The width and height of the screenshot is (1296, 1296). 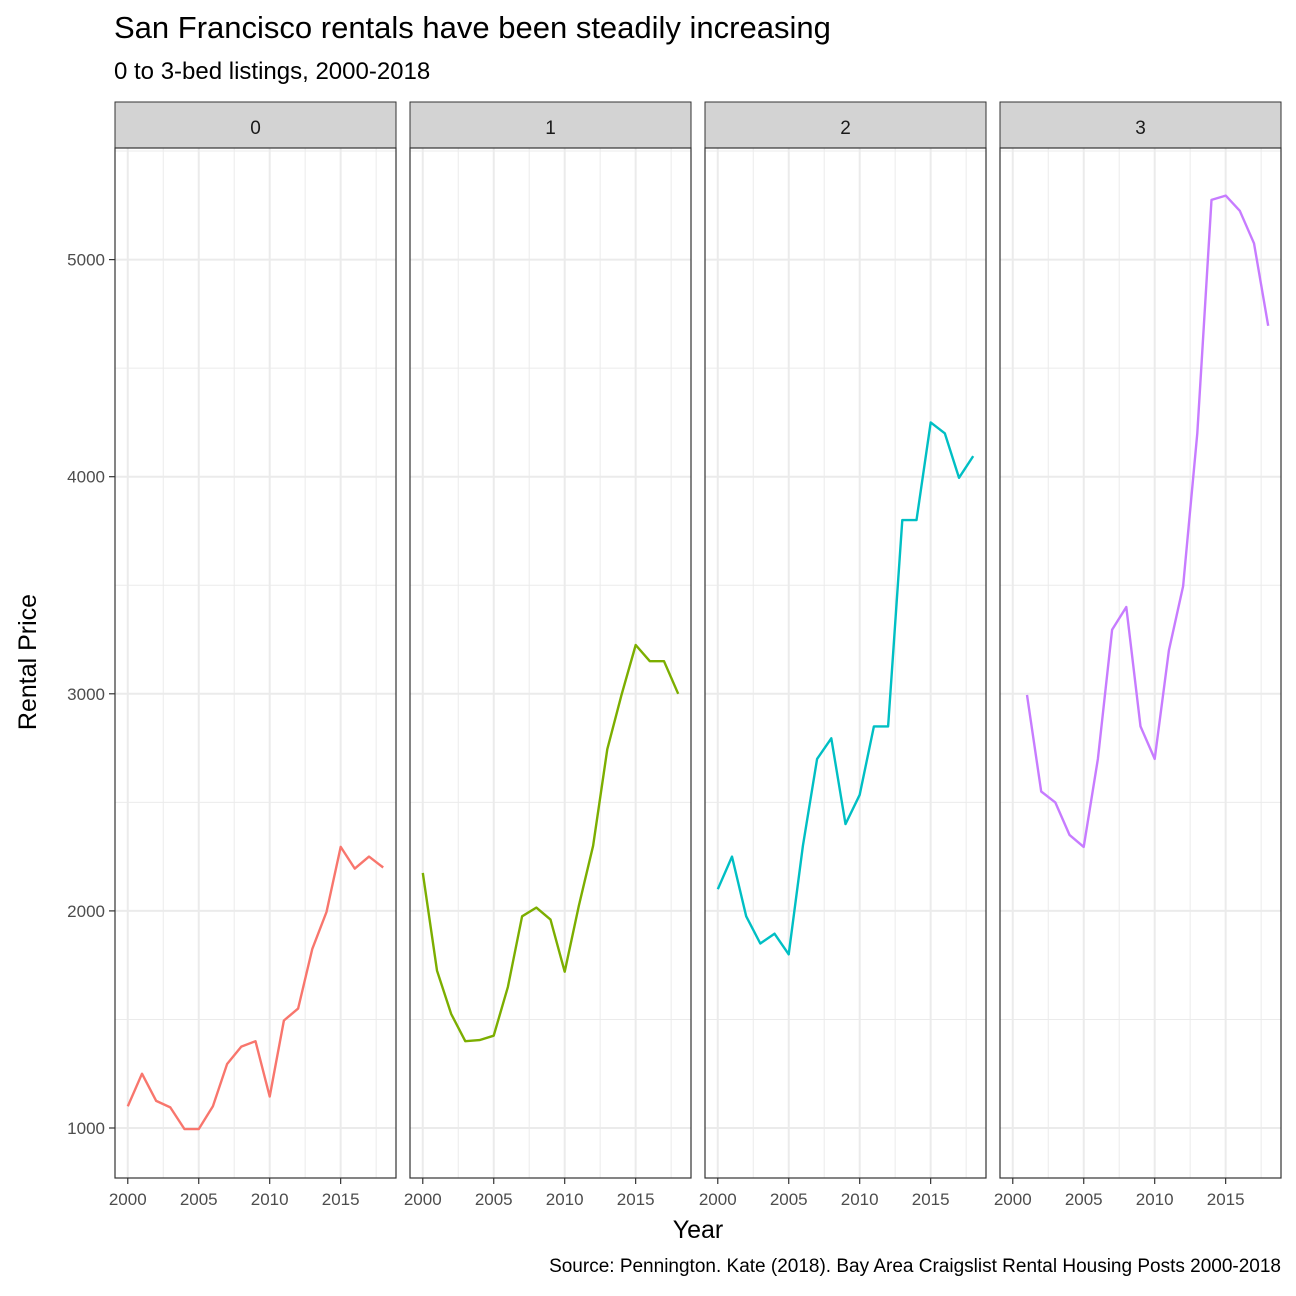 I want to click on chart-subtitle: 0 to 3-bed listings, 2000-2018, so click(x=272, y=71).